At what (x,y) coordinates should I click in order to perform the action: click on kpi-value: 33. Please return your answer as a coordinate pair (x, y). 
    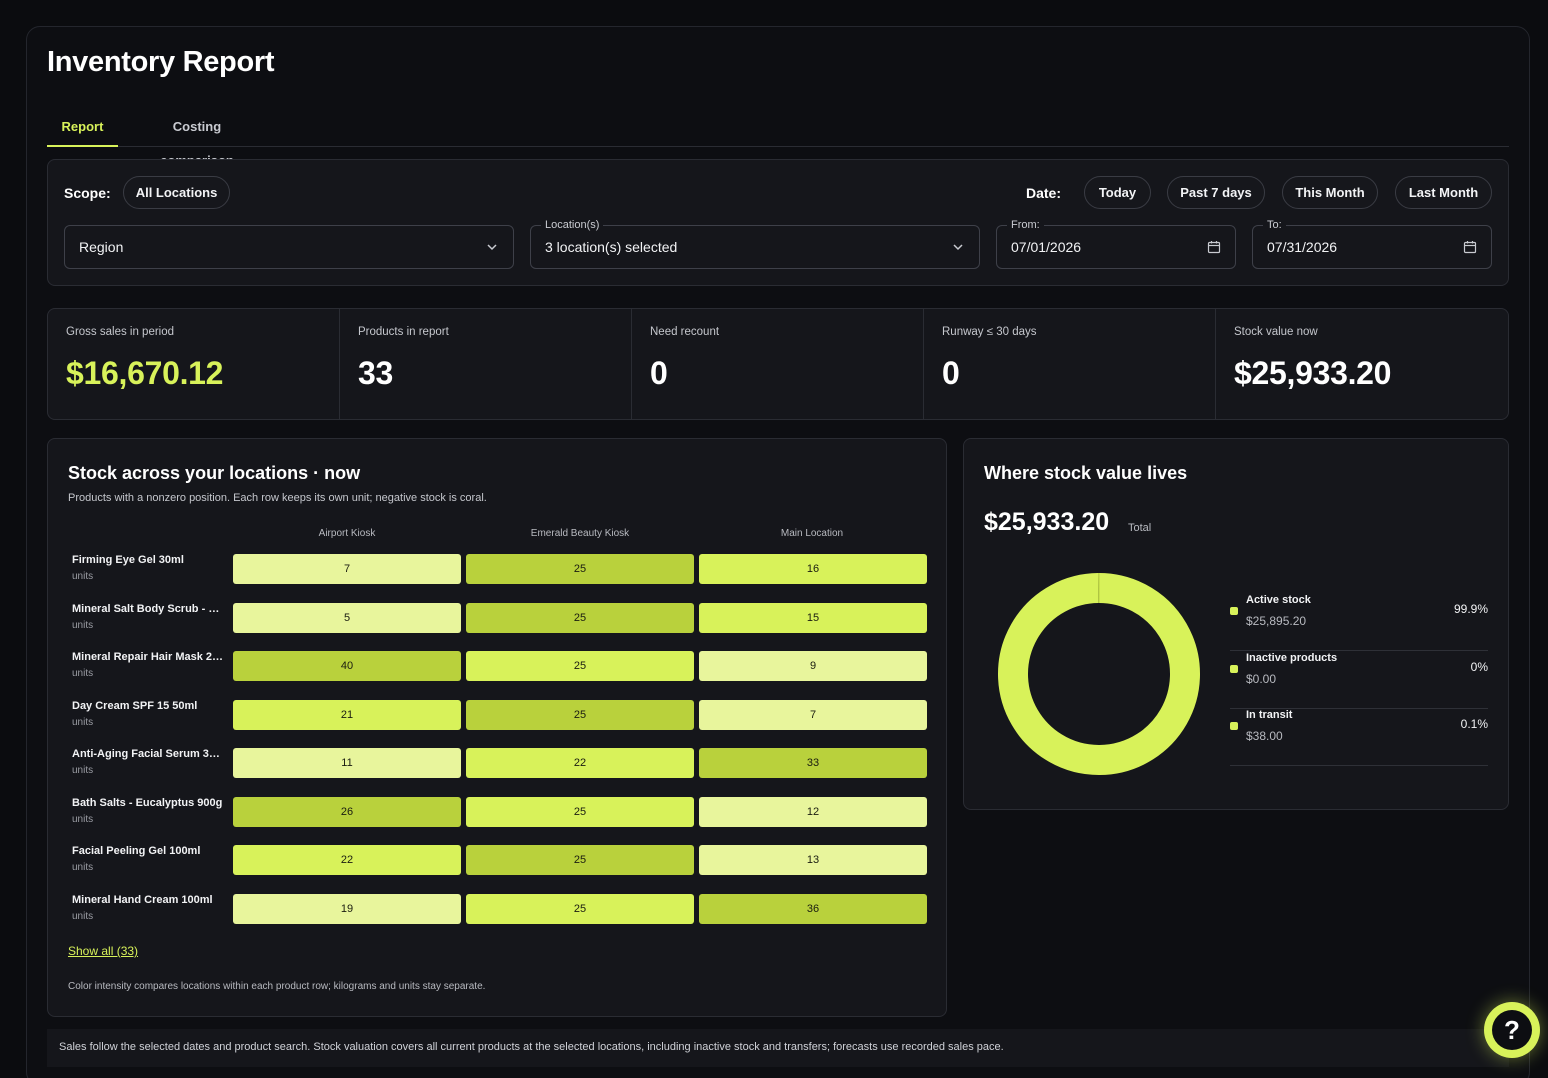
    Looking at the image, I should click on (375, 373).